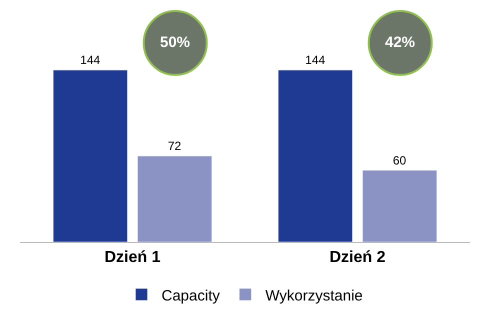 The image size is (488, 325). Describe the element at coordinates (175, 42) in the screenshot. I see `text: 50%` at that location.